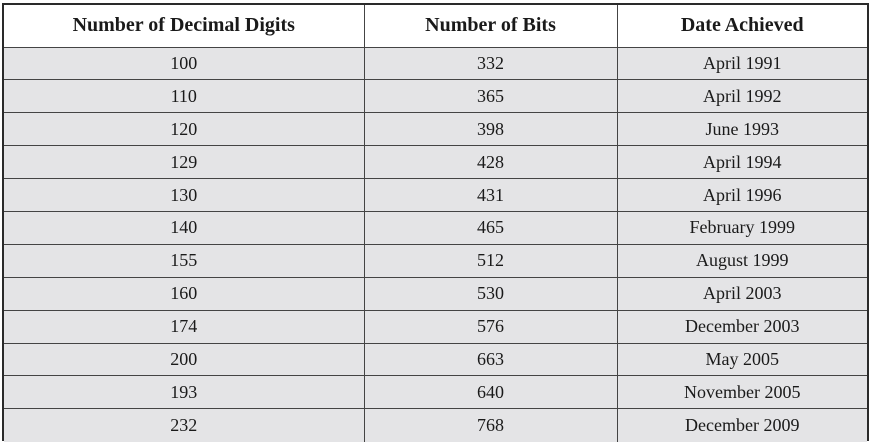 The image size is (873, 445). I want to click on cell-bits: 663, so click(491, 360).